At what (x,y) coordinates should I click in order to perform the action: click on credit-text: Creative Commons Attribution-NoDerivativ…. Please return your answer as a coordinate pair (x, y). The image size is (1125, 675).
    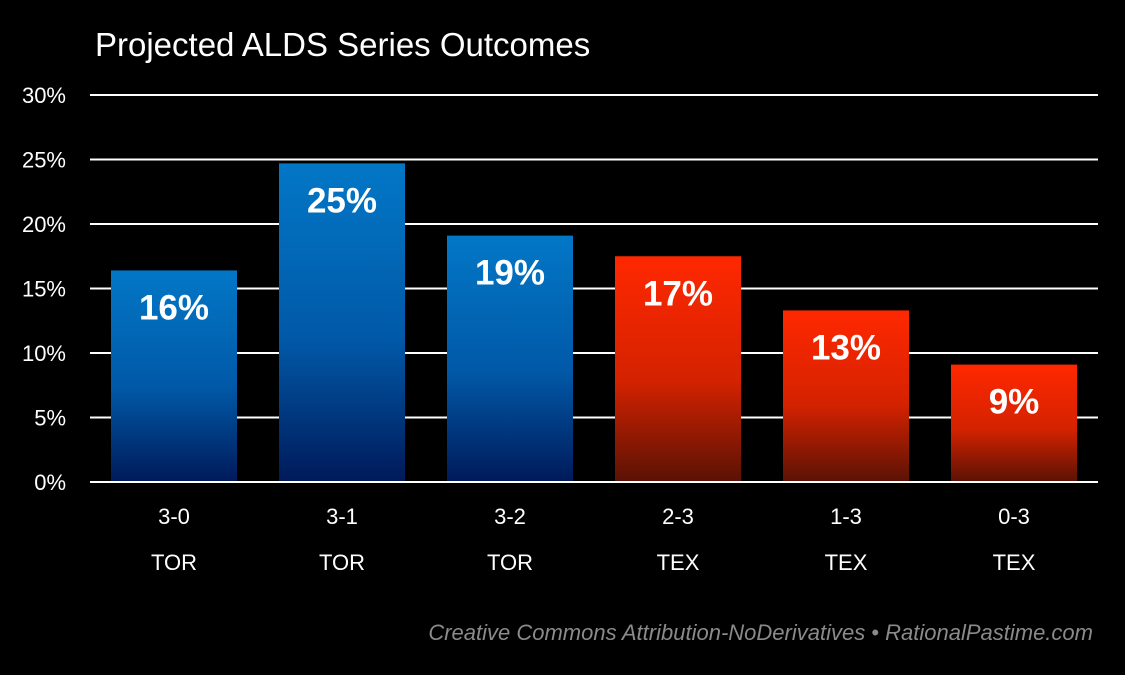
    Looking at the image, I should click on (760, 632).